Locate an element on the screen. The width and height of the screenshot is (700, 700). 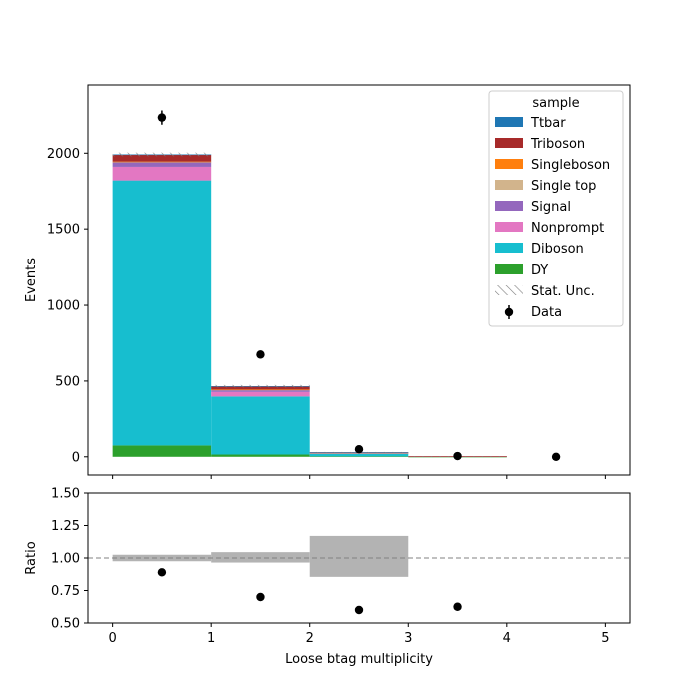
legend-swatch-diboson is located at coordinates (509, 248).